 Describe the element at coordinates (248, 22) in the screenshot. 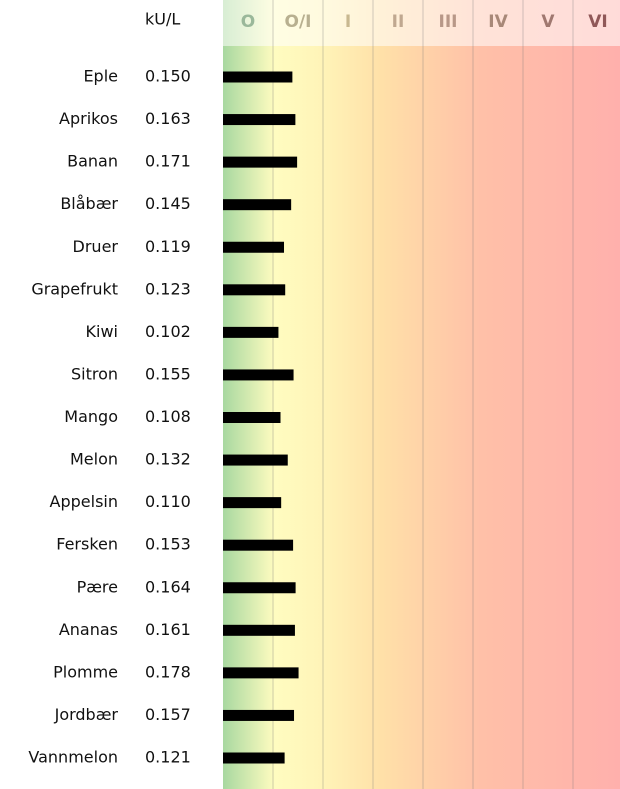

I see `class-label: O` at that location.